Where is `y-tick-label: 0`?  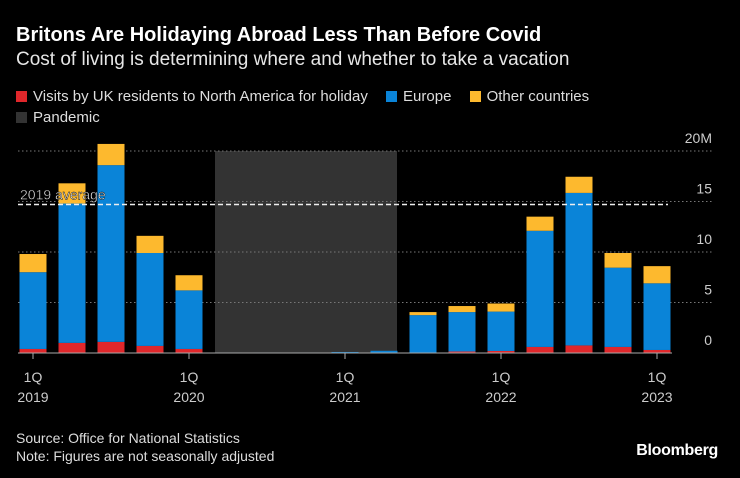 y-tick-label: 0 is located at coordinates (708, 340).